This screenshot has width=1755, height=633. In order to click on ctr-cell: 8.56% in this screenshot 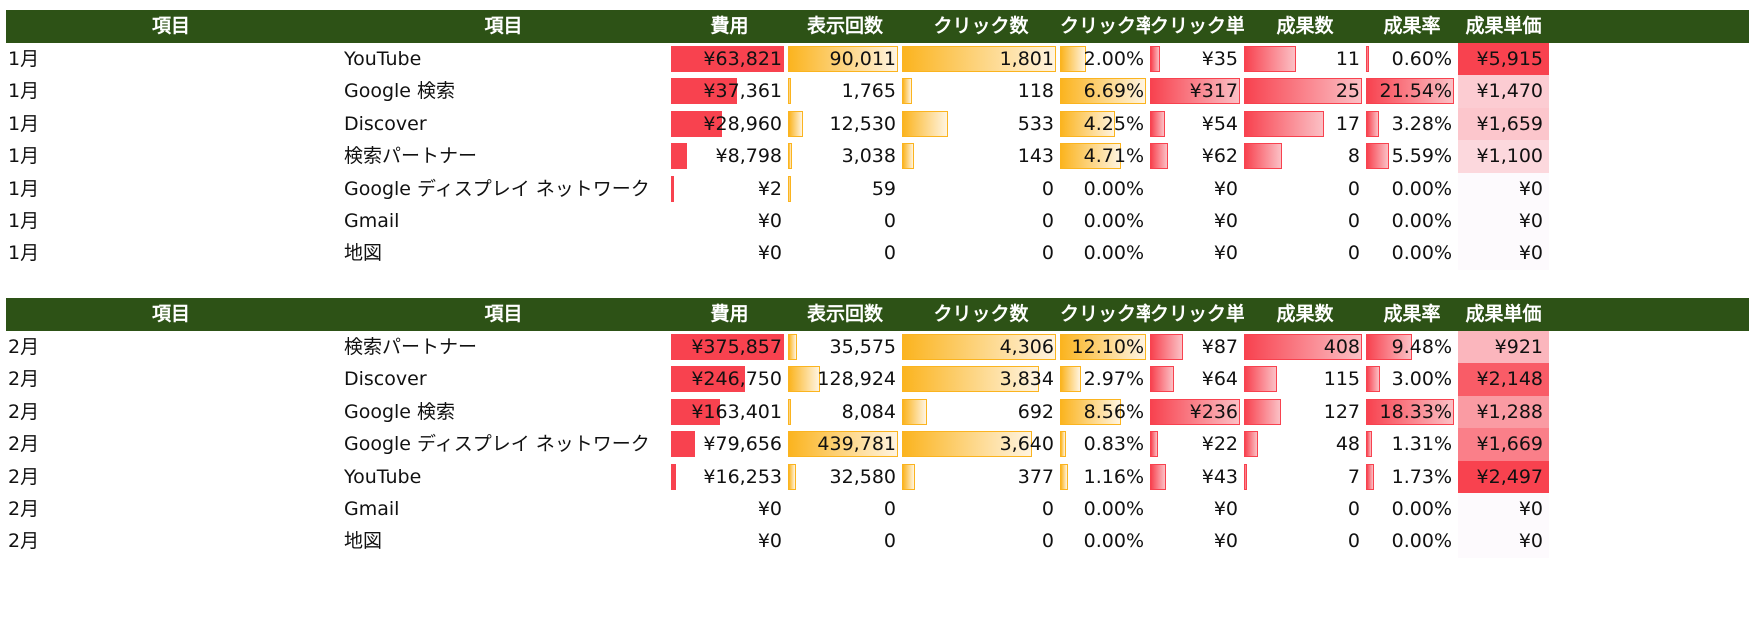, I will do `click(1105, 412)`.